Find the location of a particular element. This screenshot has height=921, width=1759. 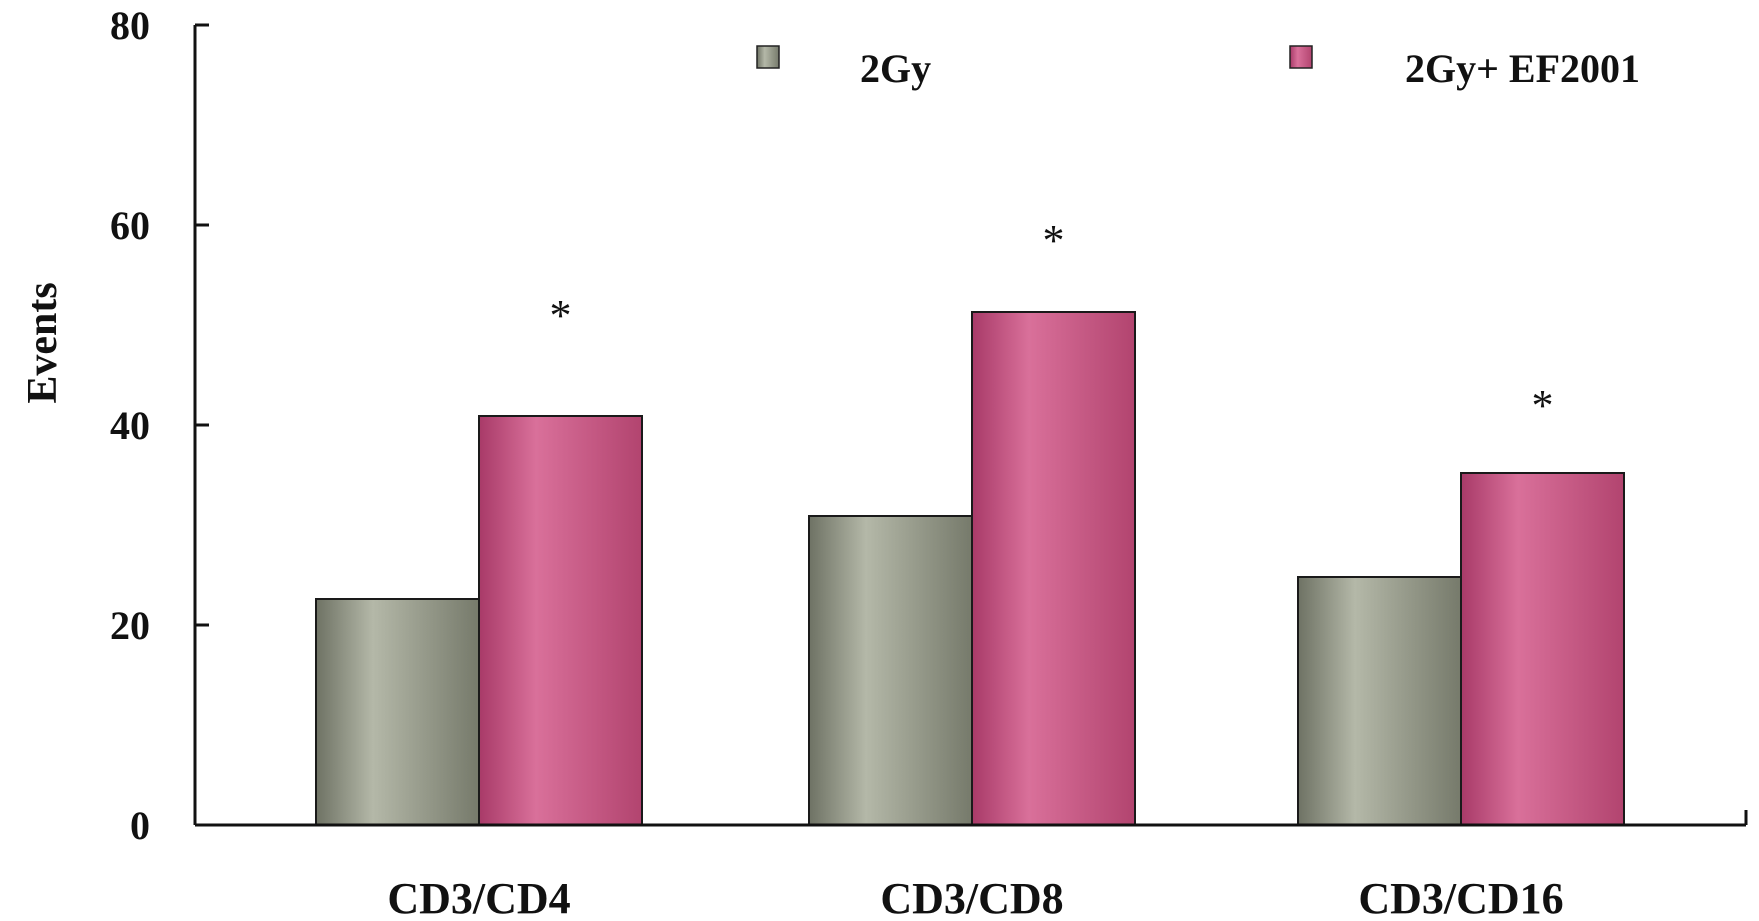

y-tick-label: 40 is located at coordinates (130, 425).